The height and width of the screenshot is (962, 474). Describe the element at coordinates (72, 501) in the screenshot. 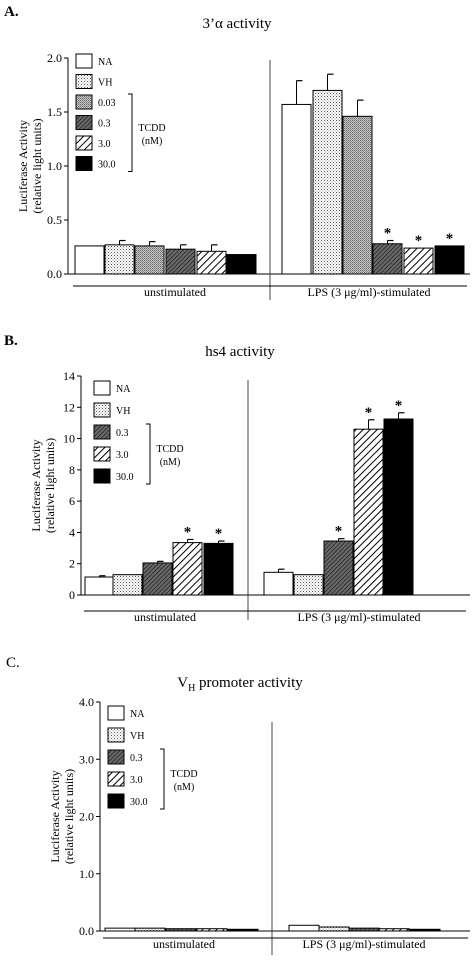

I see `y-tick-label: 6` at that location.